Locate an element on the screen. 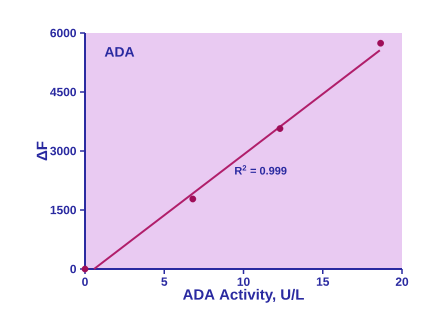  y-axis-title: ΔF is located at coordinates (42, 151).